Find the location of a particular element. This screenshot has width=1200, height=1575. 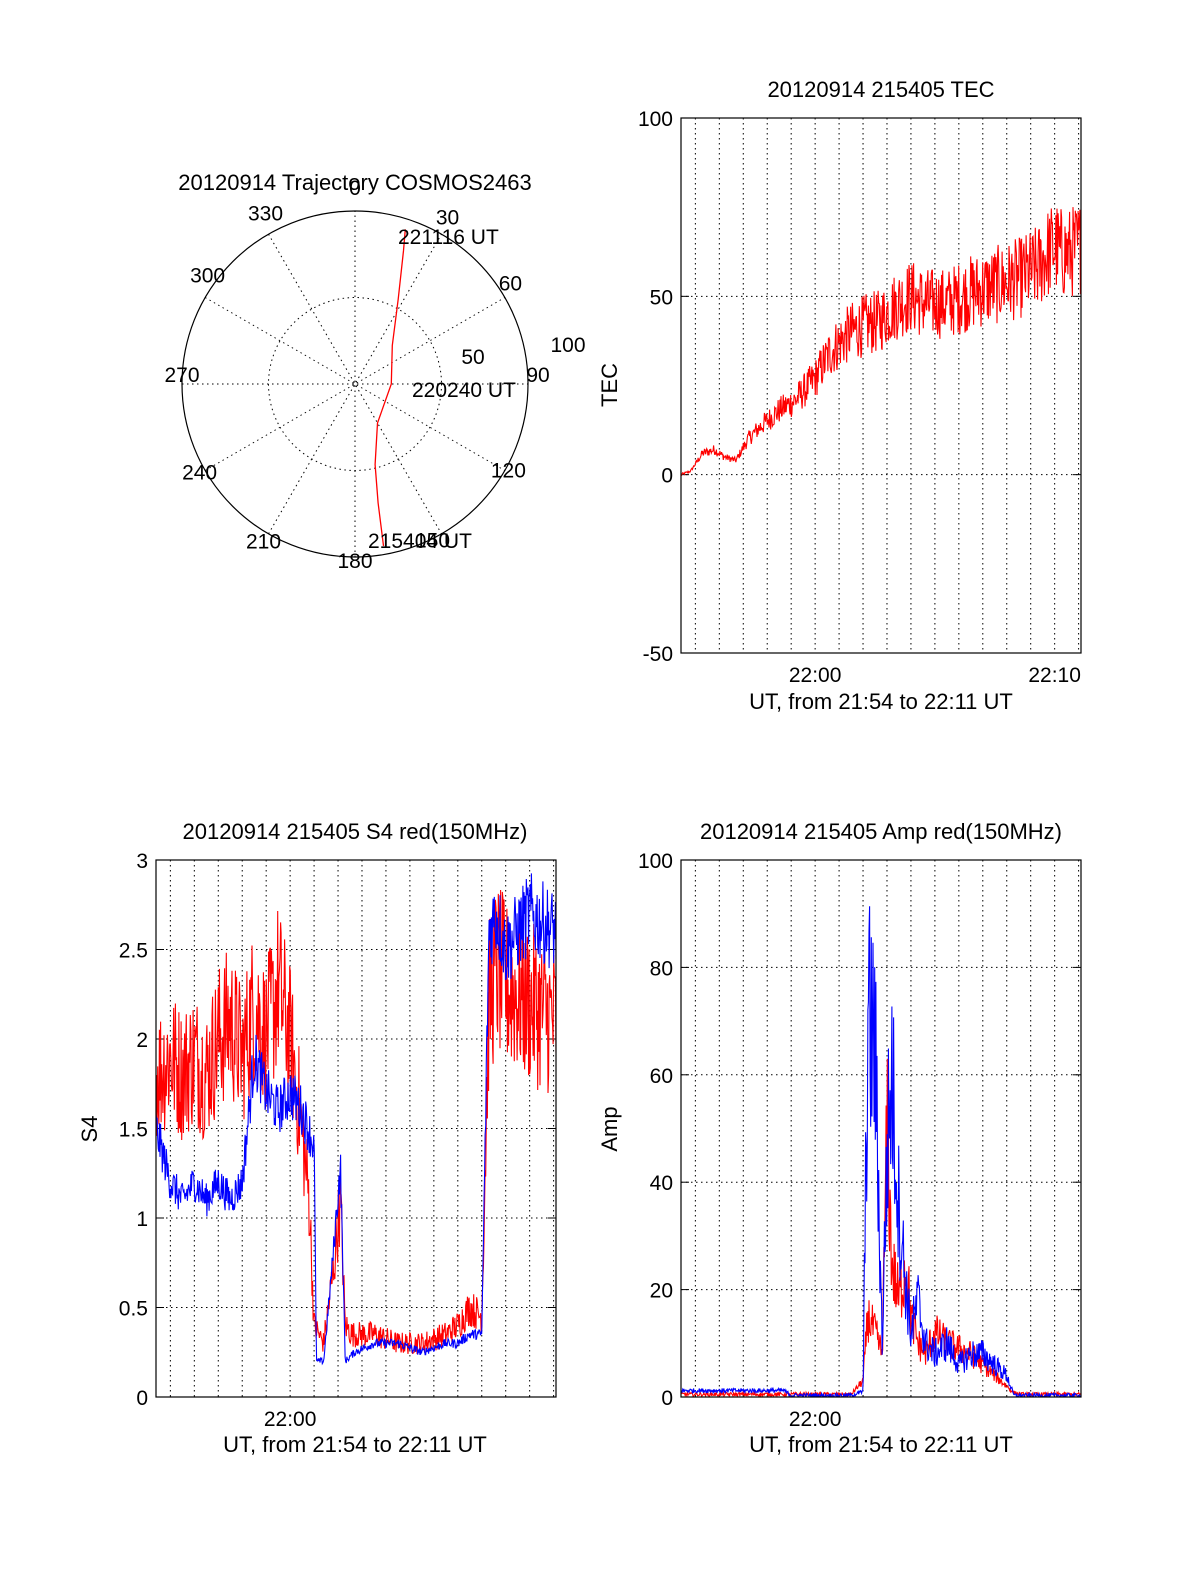

polar-azimuth-label: 0 is located at coordinates (355, 188).